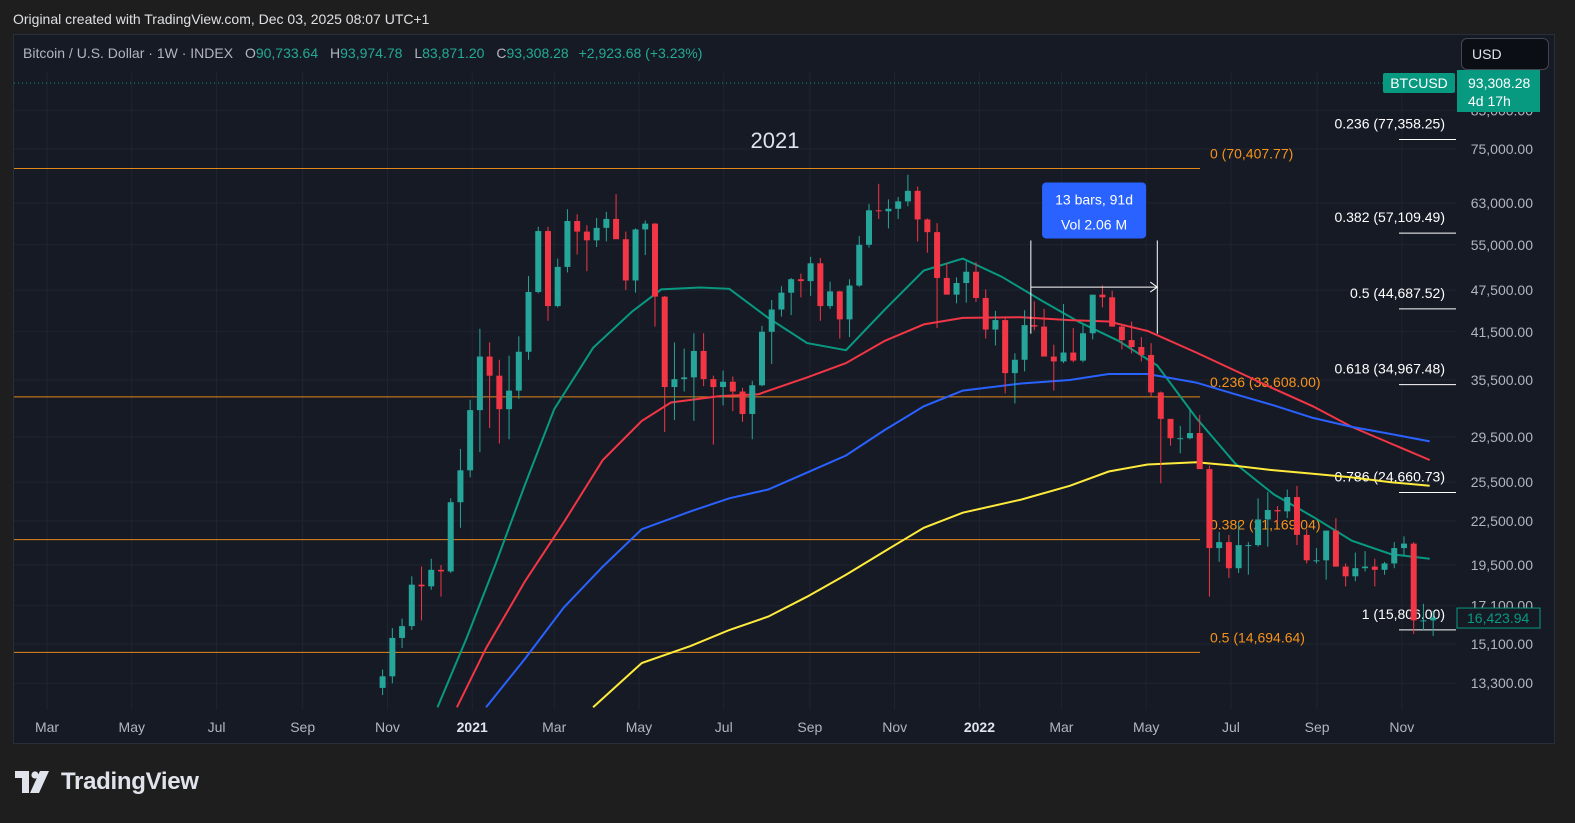 Image resolution: width=1575 pixels, height=823 pixels. Describe the element at coordinates (1265, 382) in the screenshot. I see `fib-label: 0.236 (33,608.00)` at that location.